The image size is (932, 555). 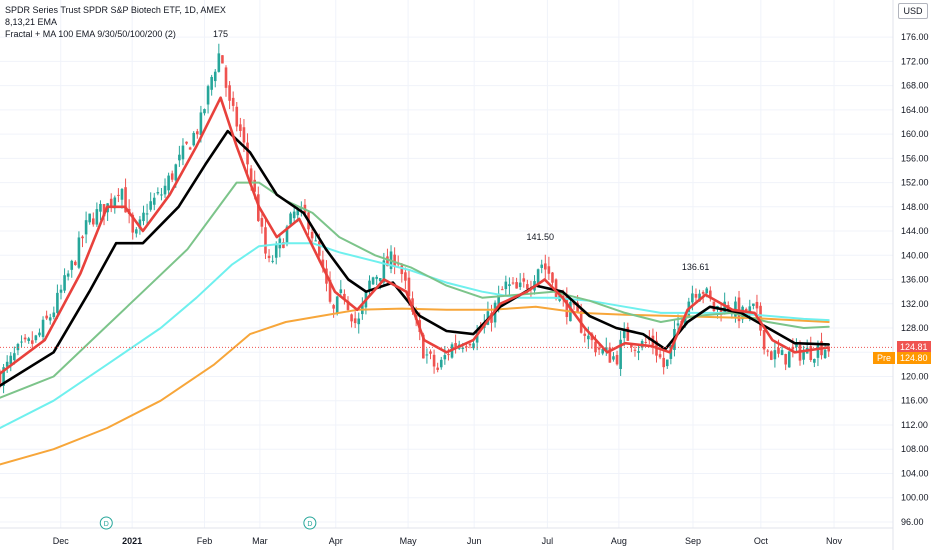 What do you see at coordinates (915, 37) in the screenshot?
I see `y-tick-label: 176.00` at bounding box center [915, 37].